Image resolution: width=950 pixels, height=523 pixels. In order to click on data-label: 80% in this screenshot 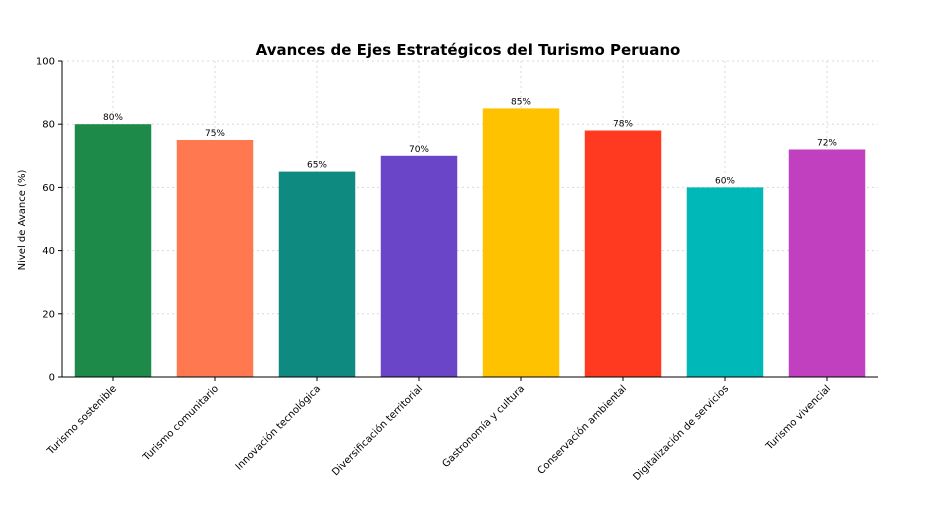, I will do `click(113, 118)`.